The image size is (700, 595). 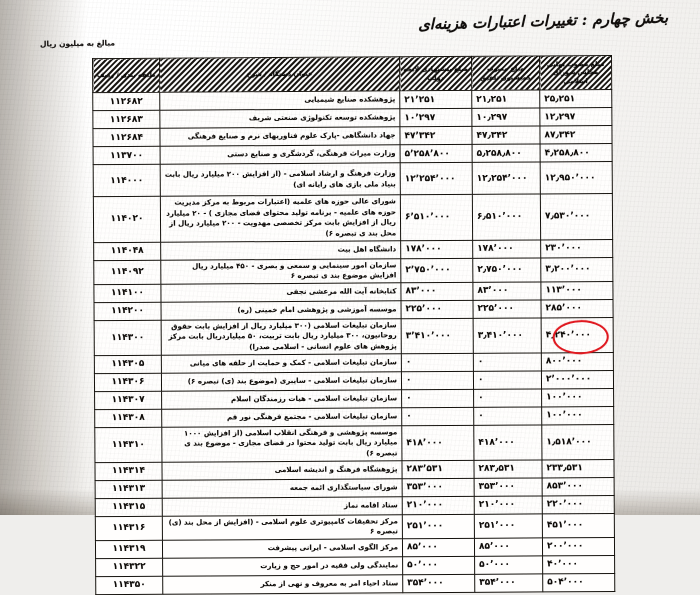 I want to click on cell-title: کتابخانه آیت الله مرعشی نجفی, so click(x=280, y=292).